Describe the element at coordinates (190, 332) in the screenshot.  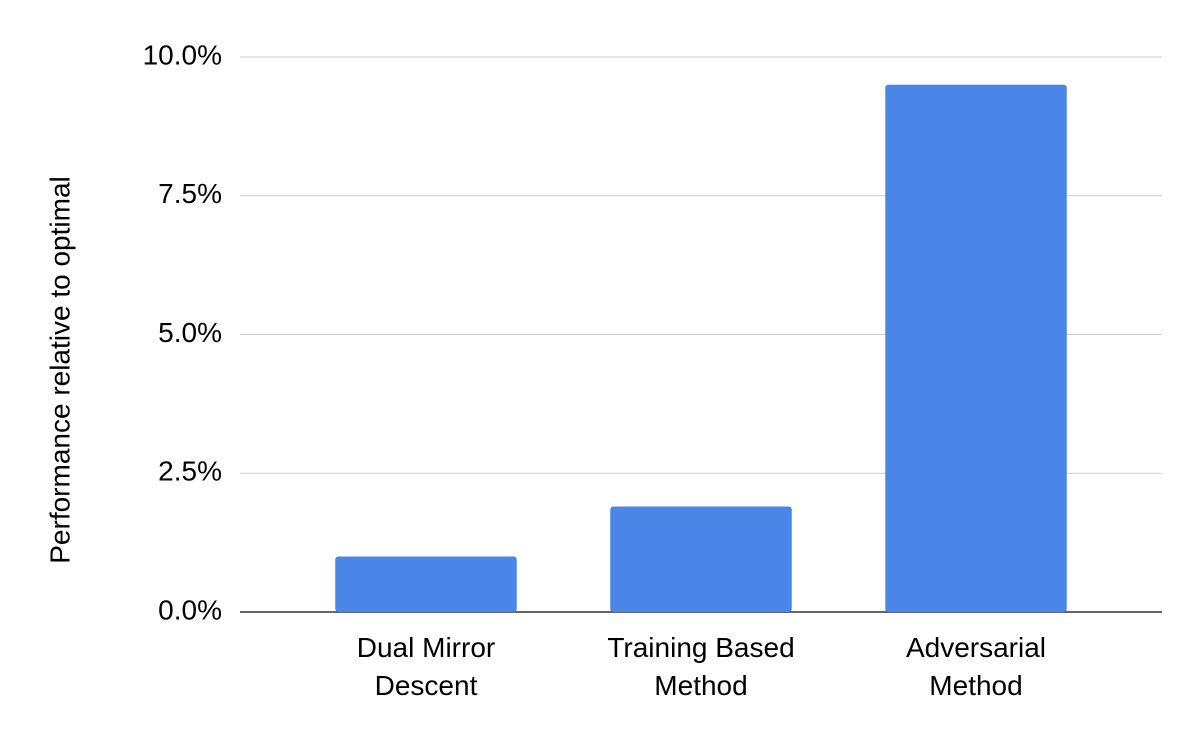
I see `y-tick-label: 5.0%` at that location.